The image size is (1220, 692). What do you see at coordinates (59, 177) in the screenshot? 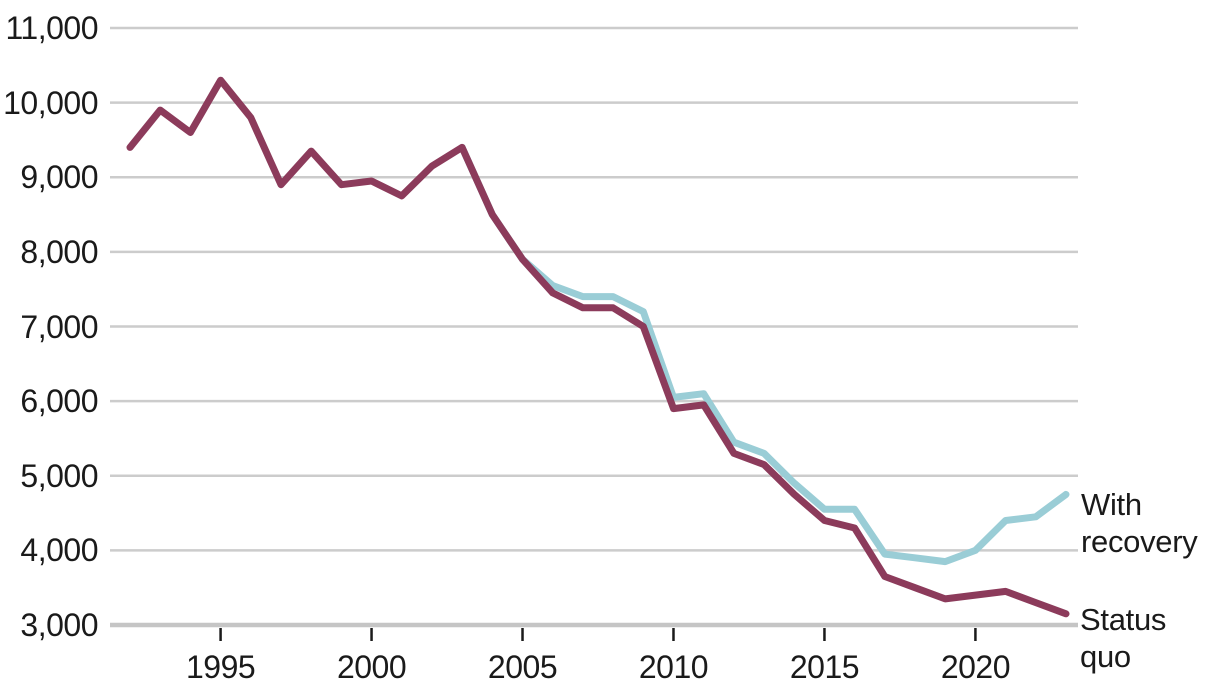
I see `y-tick-label: 9,000` at bounding box center [59, 177].